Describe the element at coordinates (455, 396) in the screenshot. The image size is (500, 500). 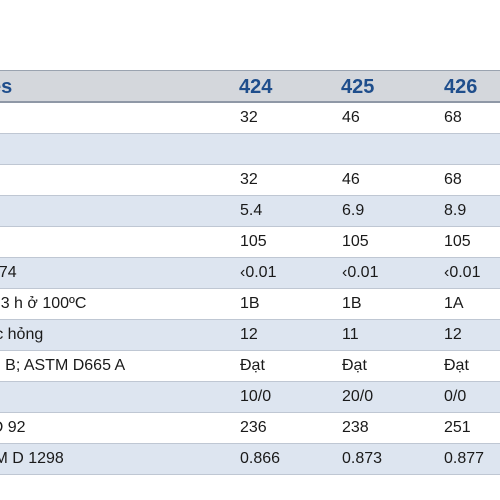
I see `row-value-426: 0/0` at that location.